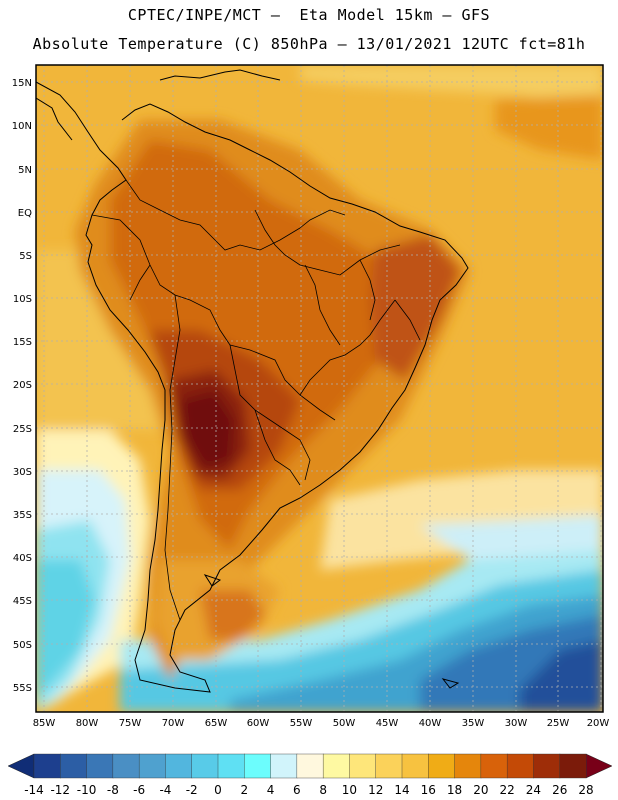  I want to click on colorbar-tick-label: -4, so click(165, 790).